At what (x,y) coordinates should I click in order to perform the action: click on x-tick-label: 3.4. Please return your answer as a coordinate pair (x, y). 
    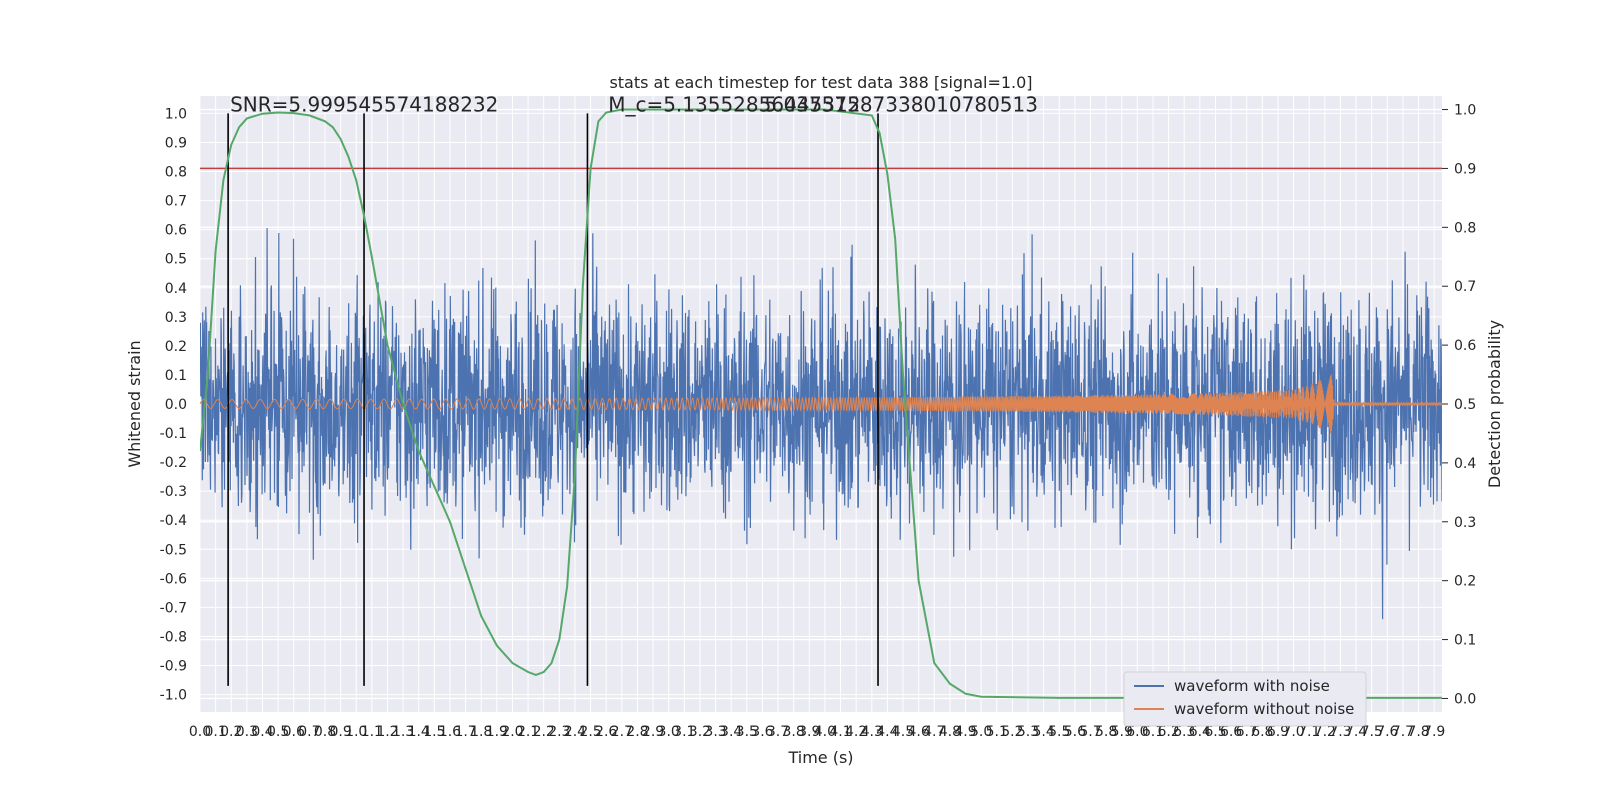
    Looking at the image, I should click on (731, 732).